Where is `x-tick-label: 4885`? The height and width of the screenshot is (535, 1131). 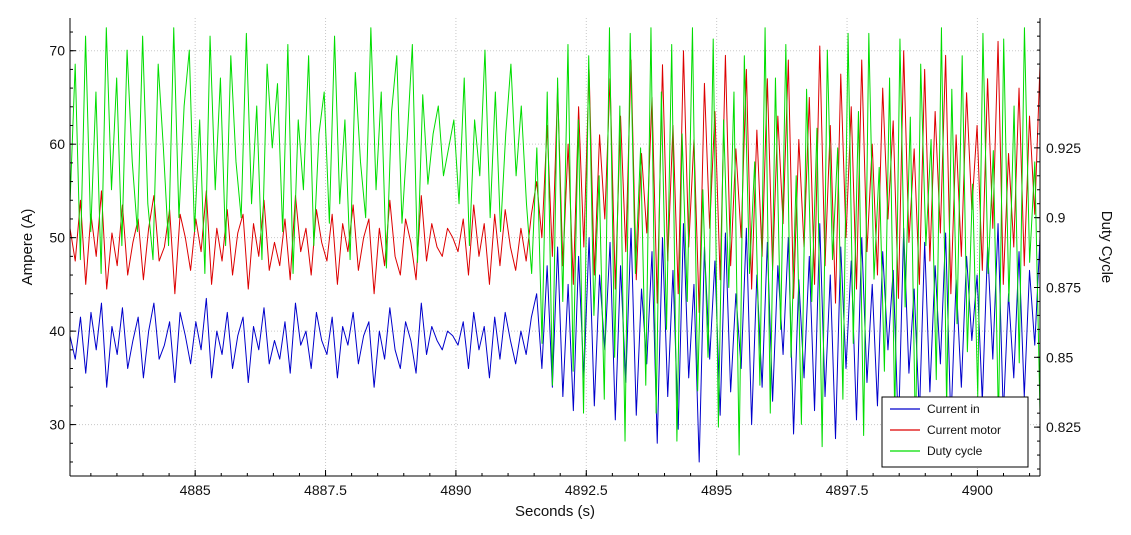
x-tick-label: 4885 is located at coordinates (195, 490).